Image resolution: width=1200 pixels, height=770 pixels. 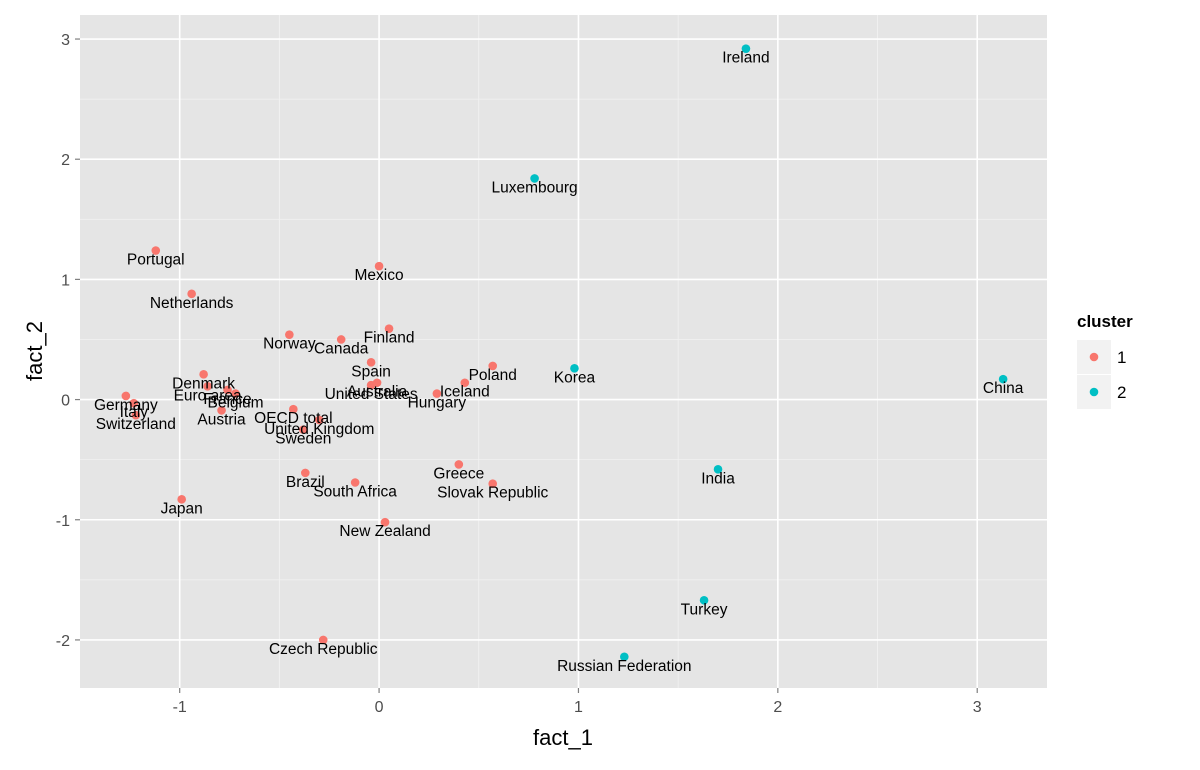 What do you see at coordinates (1094, 357) in the screenshot?
I see `legend-key-point` at bounding box center [1094, 357].